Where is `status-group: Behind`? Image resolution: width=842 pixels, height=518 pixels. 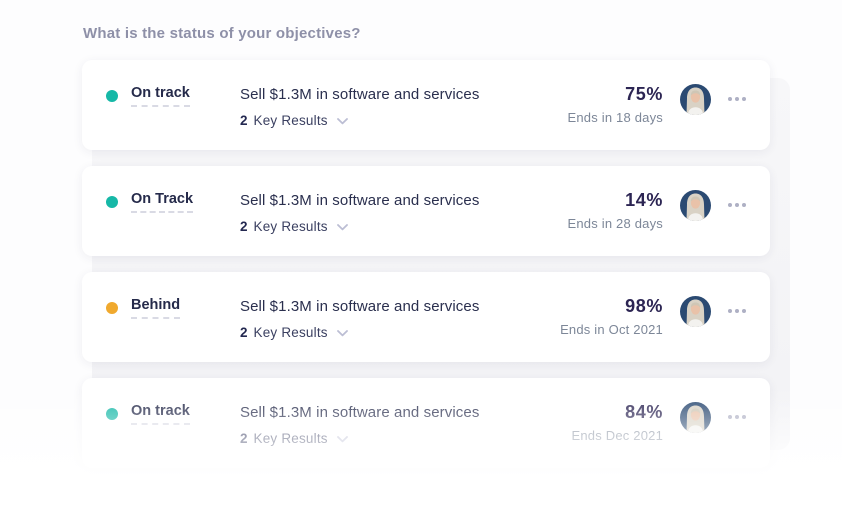
status-group: Behind is located at coordinates (173, 308).